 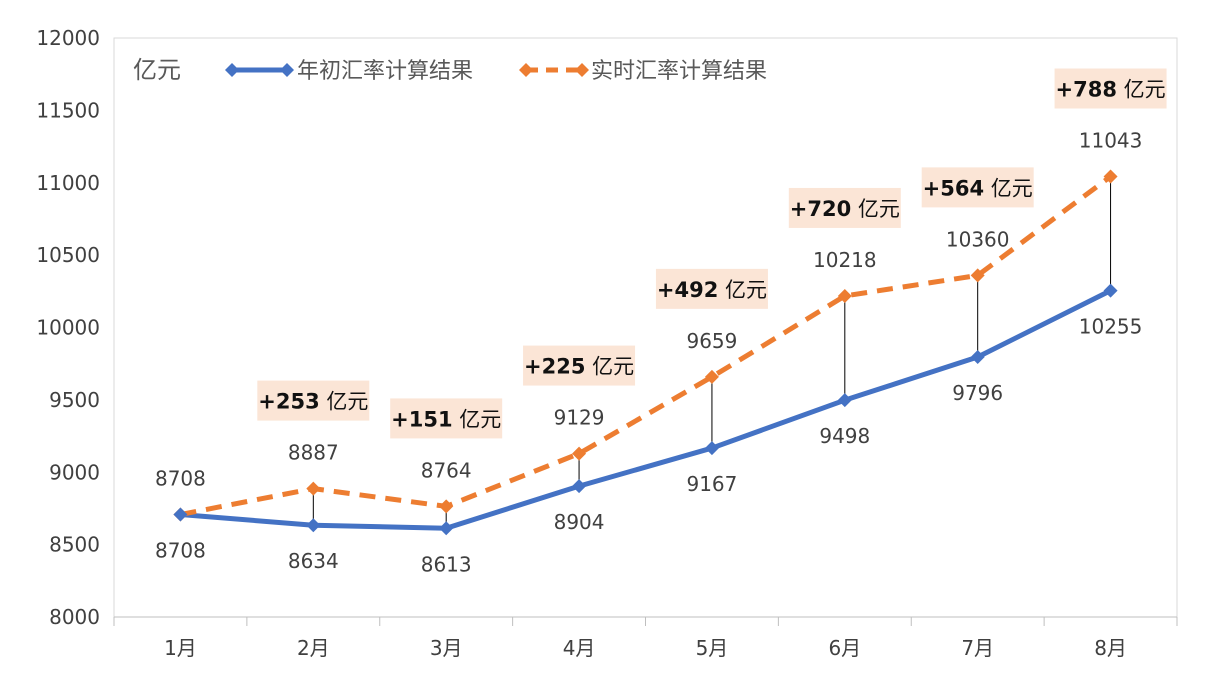 What do you see at coordinates (180, 648) in the screenshot?
I see `x-tick-label: 1月` at bounding box center [180, 648].